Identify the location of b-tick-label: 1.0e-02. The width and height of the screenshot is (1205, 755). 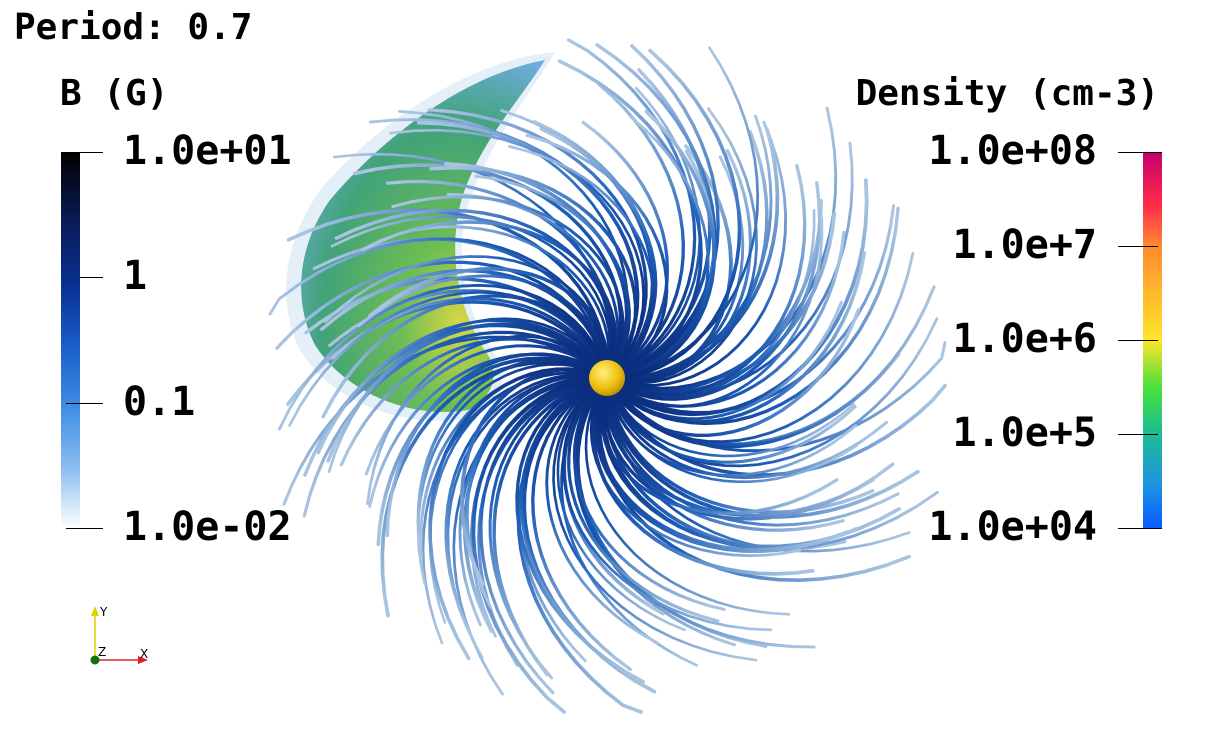
(207, 527).